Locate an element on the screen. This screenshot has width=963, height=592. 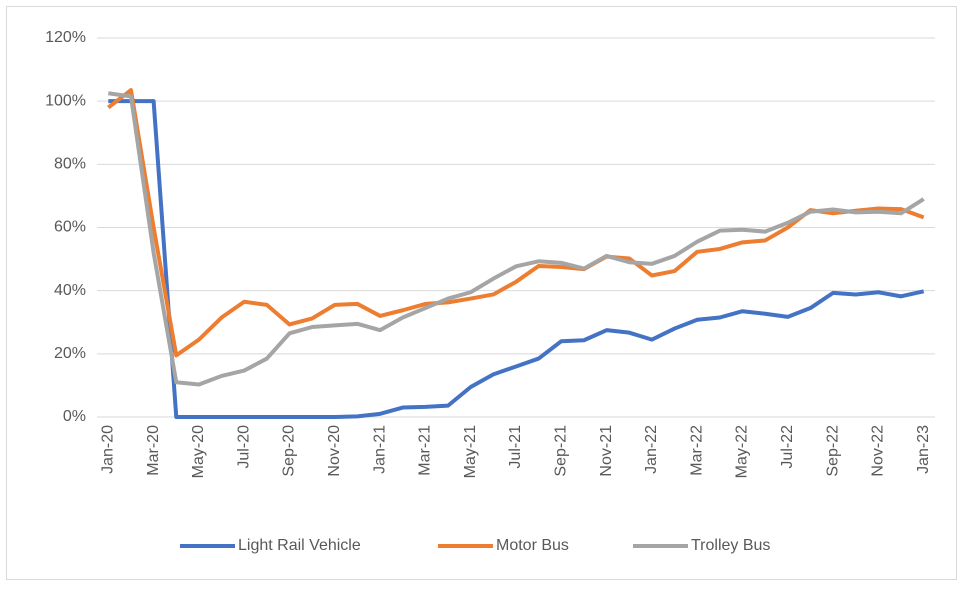
x-tick-label: Jul-21 is located at coordinates (515, 447).